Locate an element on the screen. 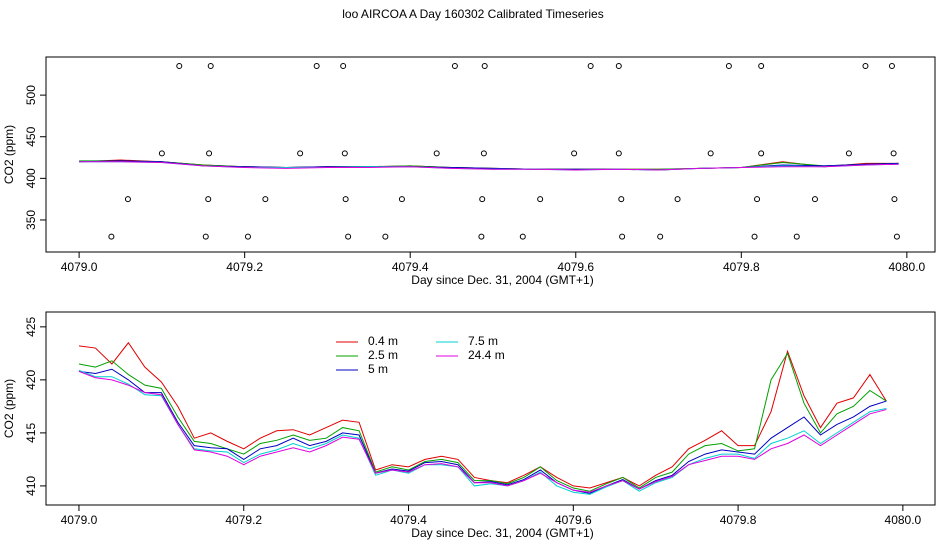  y-tick-label: 415 is located at coordinates (31, 433).